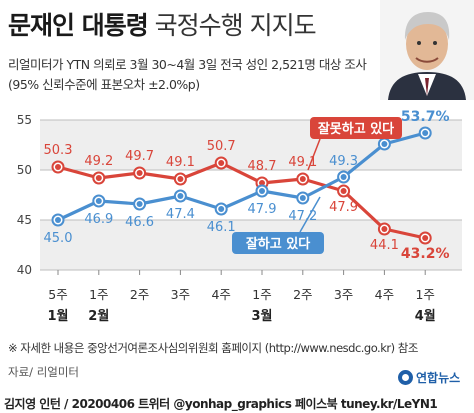  Describe the element at coordinates (425, 117) in the screenshot. I see `value-label: 53.7%` at that location.